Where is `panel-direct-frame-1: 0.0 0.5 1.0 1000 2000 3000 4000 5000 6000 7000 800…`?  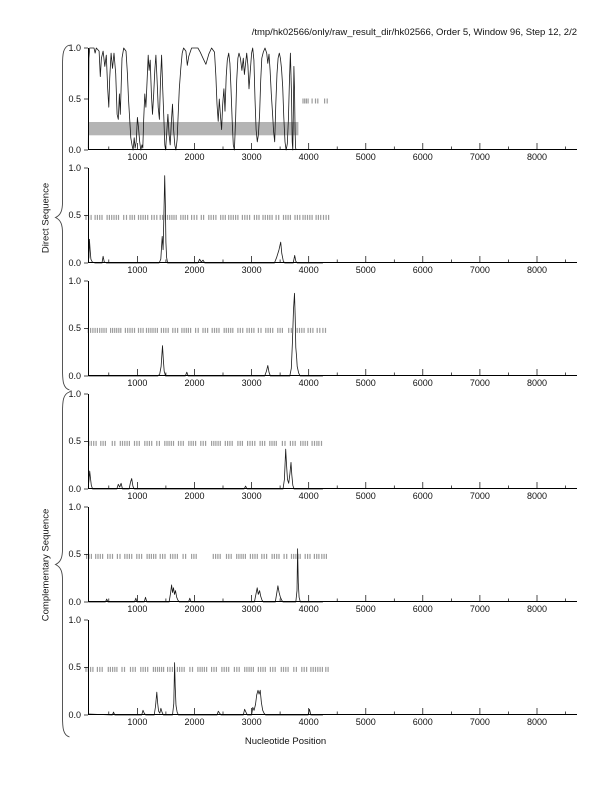 panel-direct-frame-1: 0.0 0.5 1.0 1000 2000 3000 4000 5000 6000 7000 800… is located at coordinates (322, 102).